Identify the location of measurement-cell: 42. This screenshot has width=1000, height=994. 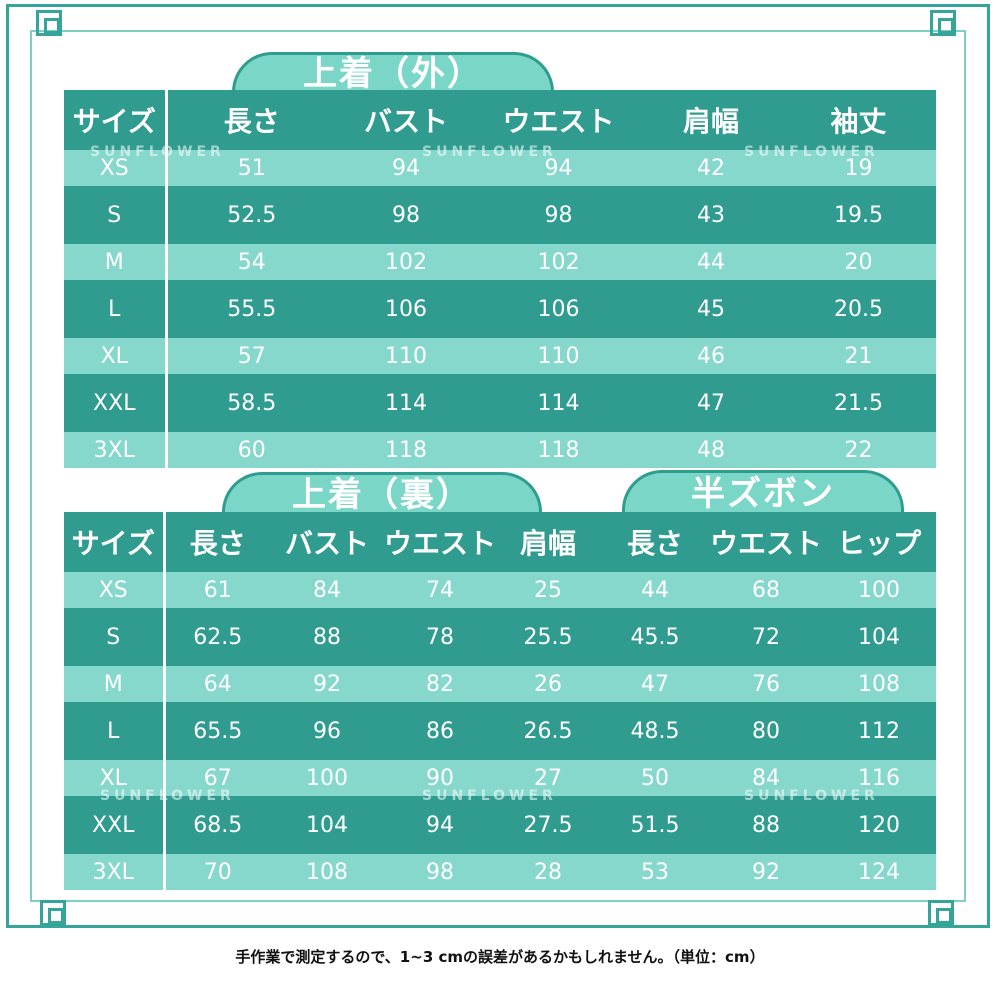
(711, 168).